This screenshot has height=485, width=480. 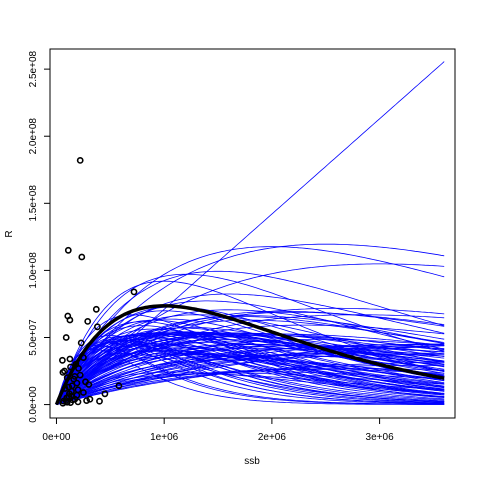 What do you see at coordinates (218, 430) in the screenshot?
I see `x-axis: 0e+00 1e+06 2e+06 3e+06` at bounding box center [218, 430].